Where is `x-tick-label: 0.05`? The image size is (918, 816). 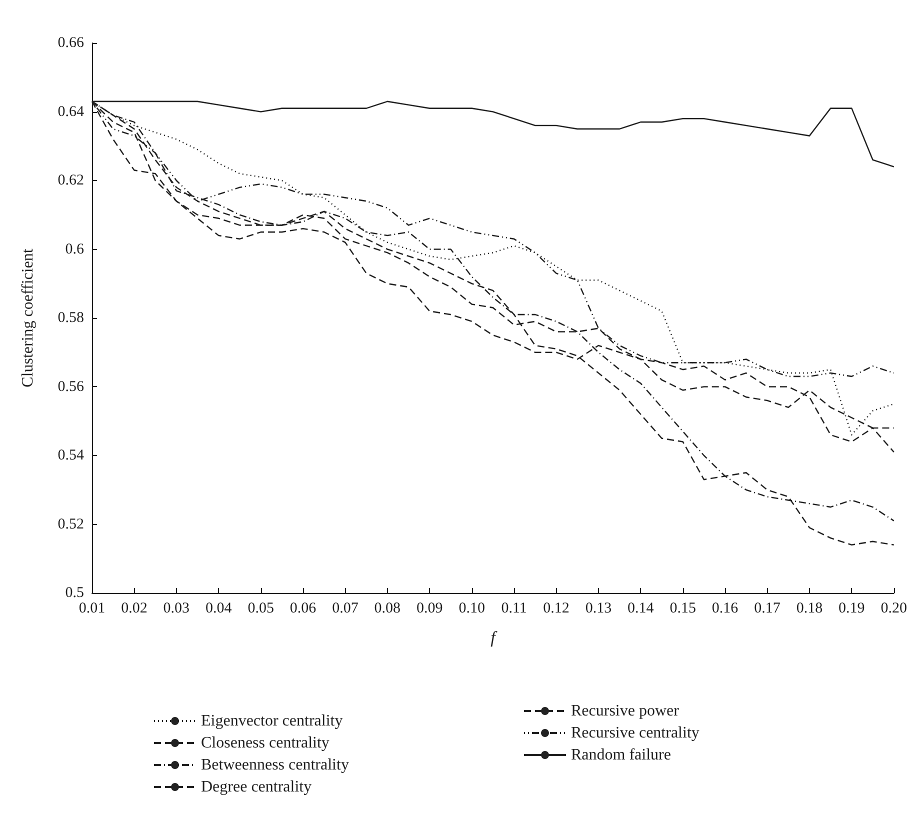 x-tick-label: 0.05 is located at coordinates (261, 608).